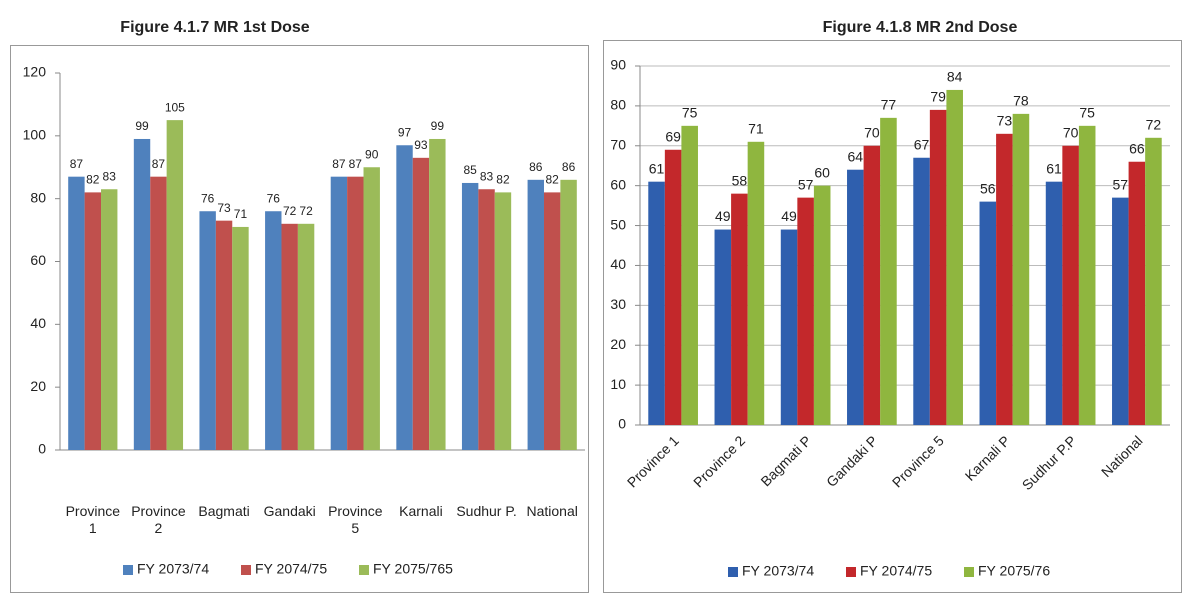  What do you see at coordinates (413, 569) in the screenshot?
I see `legend-label: FY 2075/765` at bounding box center [413, 569].